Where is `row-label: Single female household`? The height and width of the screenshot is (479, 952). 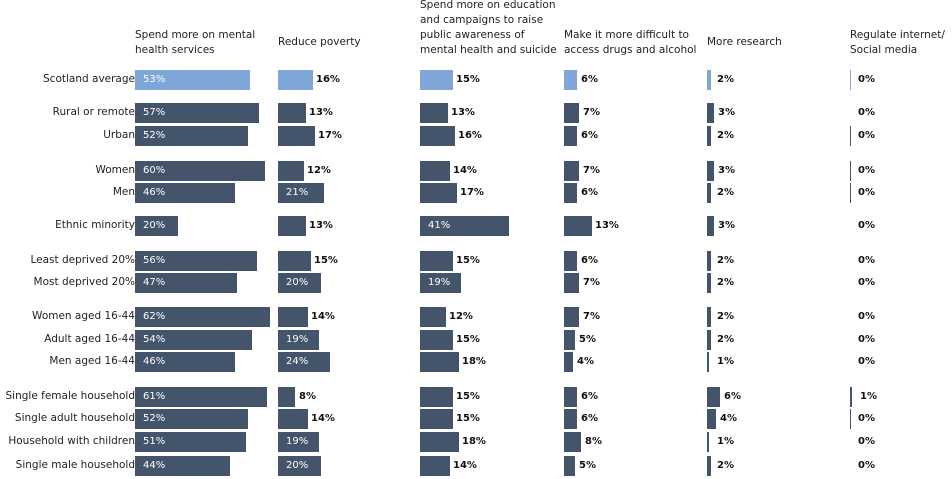 row-label: Single female household is located at coordinates (70, 396).